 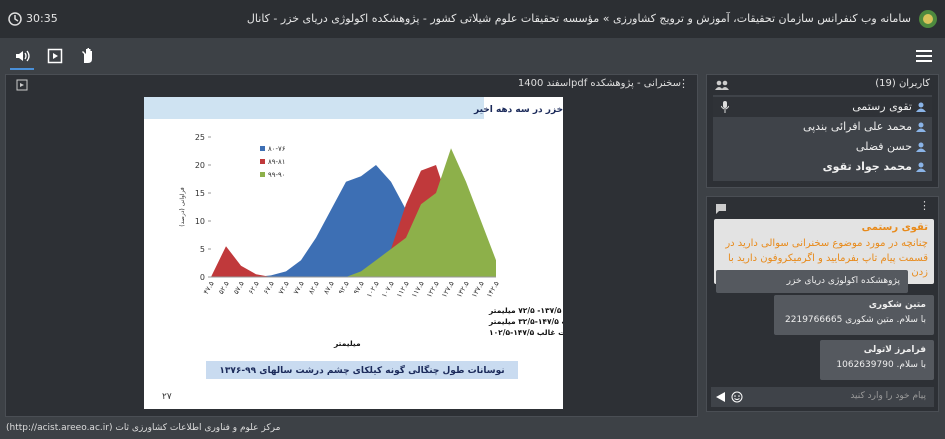 I want to click on message-text: با سلام. 1062639790, so click(x=881, y=365).